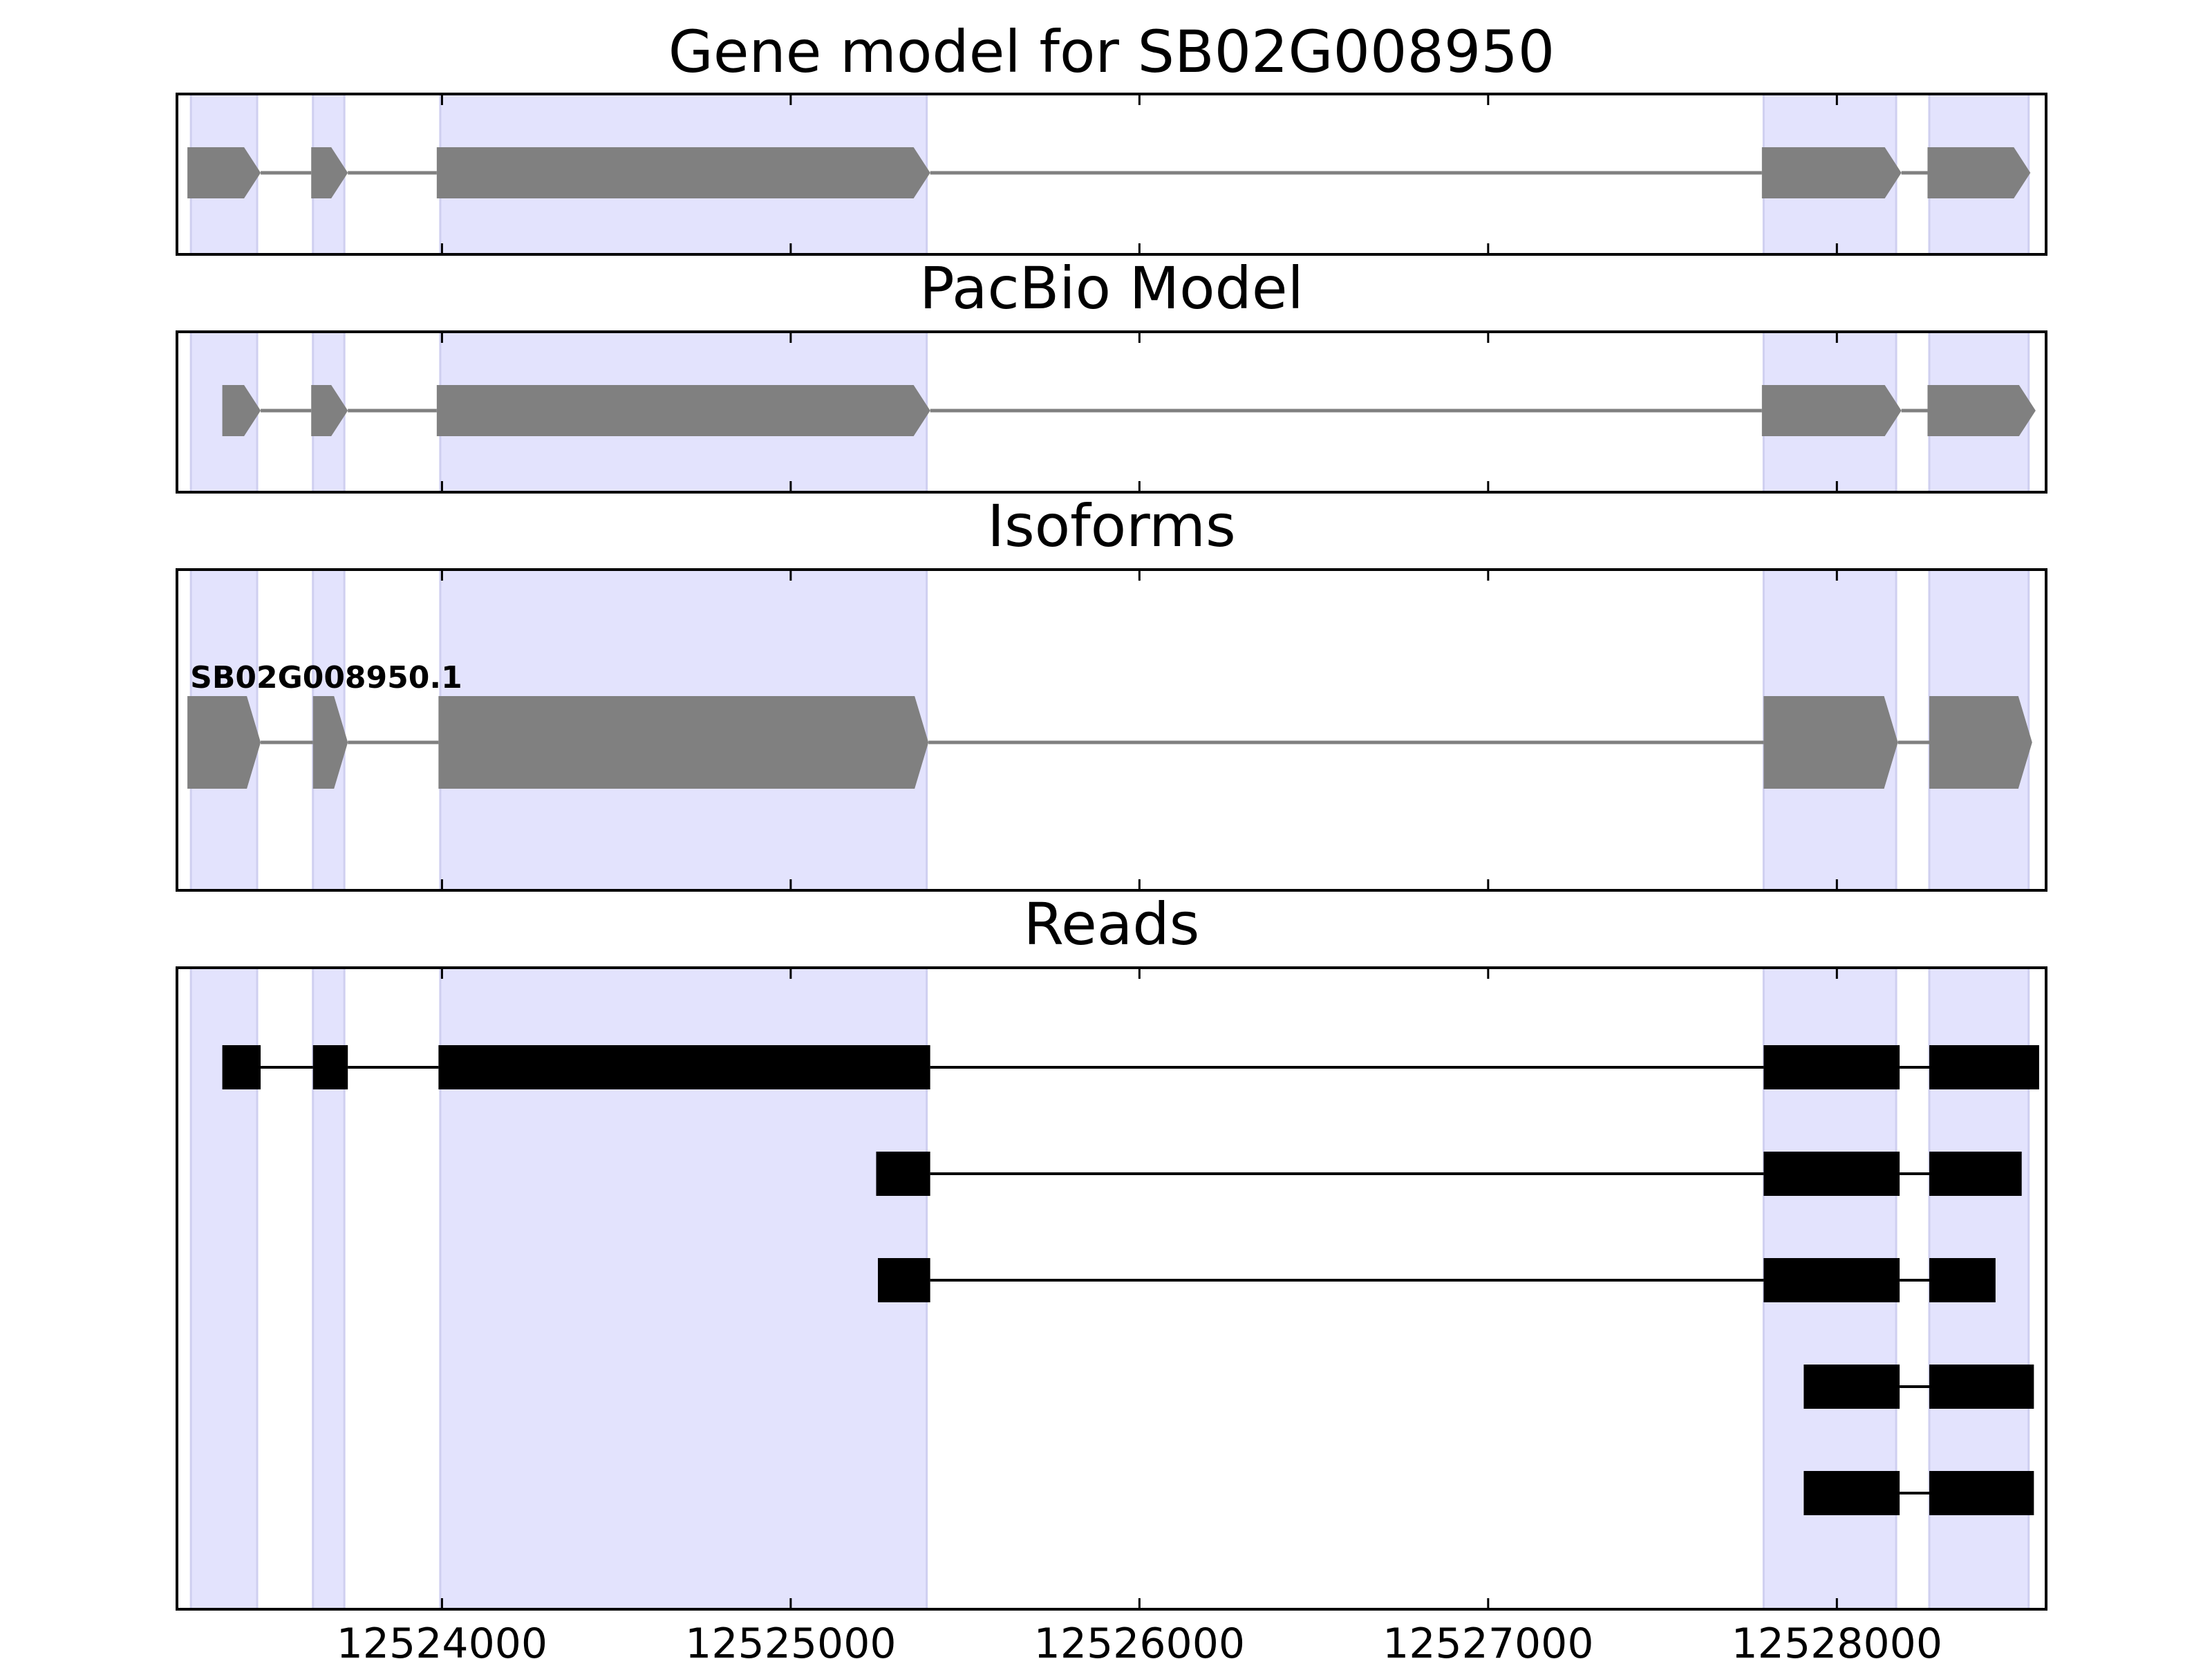 This screenshot has width=2212, height=1659. I want to click on pacbio-model-tracks, so click(1129, 411).